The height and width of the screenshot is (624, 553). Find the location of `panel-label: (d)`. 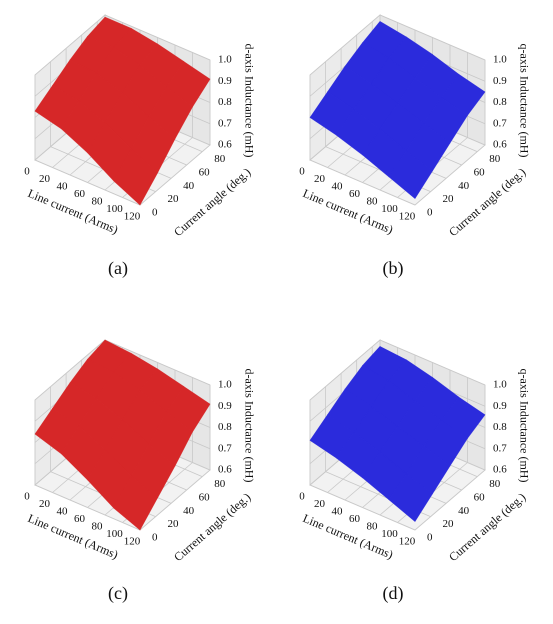

panel-label: (d) is located at coordinates (393, 593).